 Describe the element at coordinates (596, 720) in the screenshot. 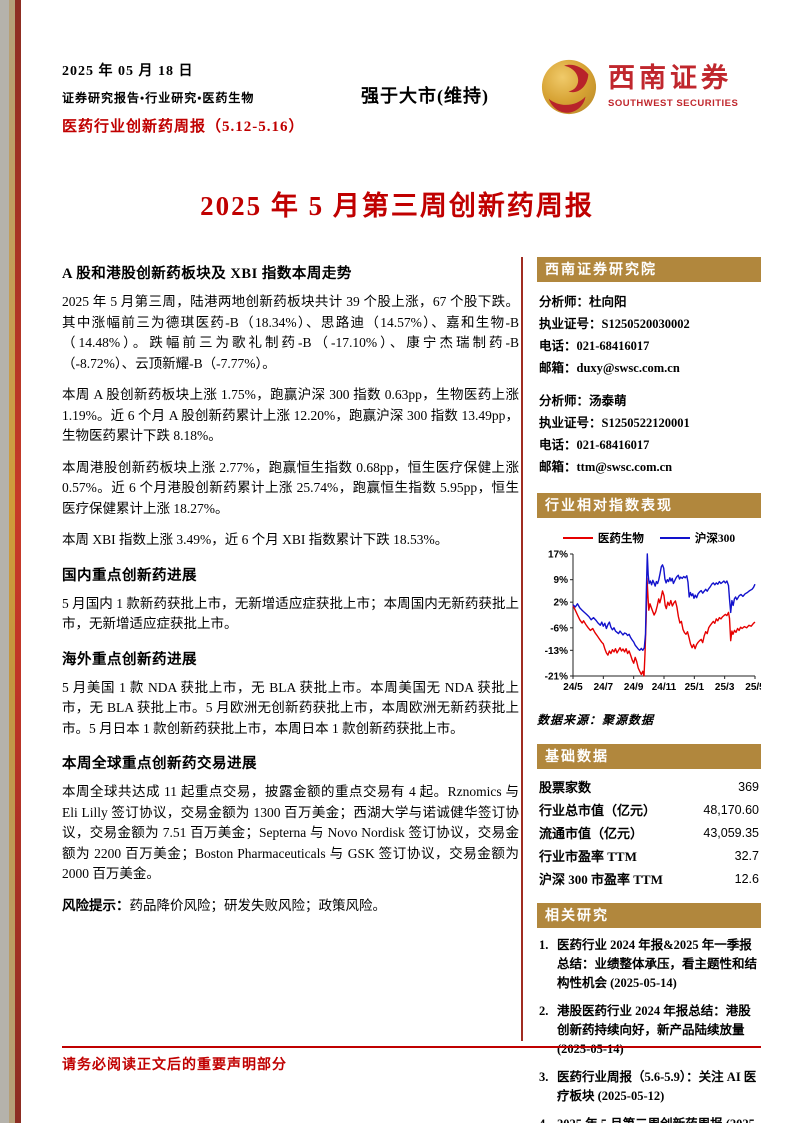

I see `chart-data-source: 数据来源：聚源数据` at that location.